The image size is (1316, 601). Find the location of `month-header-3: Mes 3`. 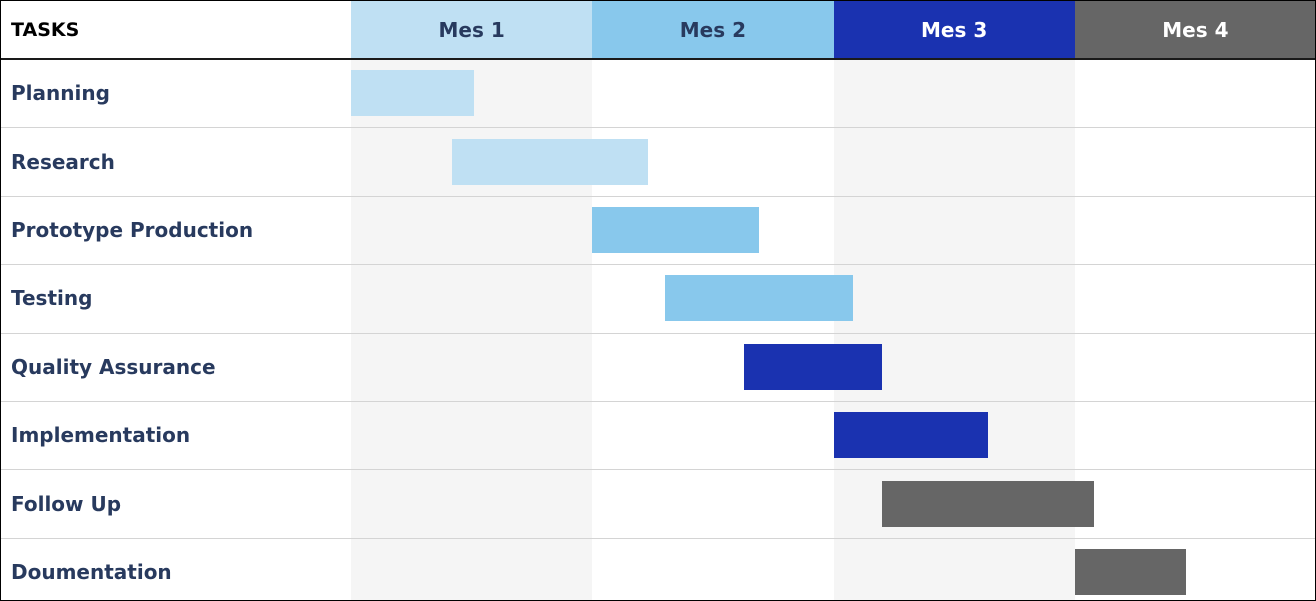

month-header-3: Mes 3 is located at coordinates (954, 29).